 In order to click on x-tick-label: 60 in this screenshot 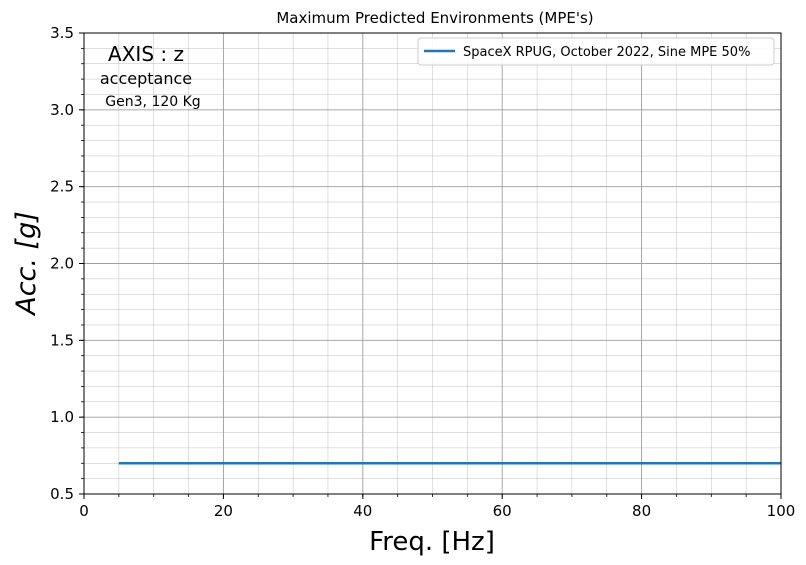, I will do `click(502, 511)`.